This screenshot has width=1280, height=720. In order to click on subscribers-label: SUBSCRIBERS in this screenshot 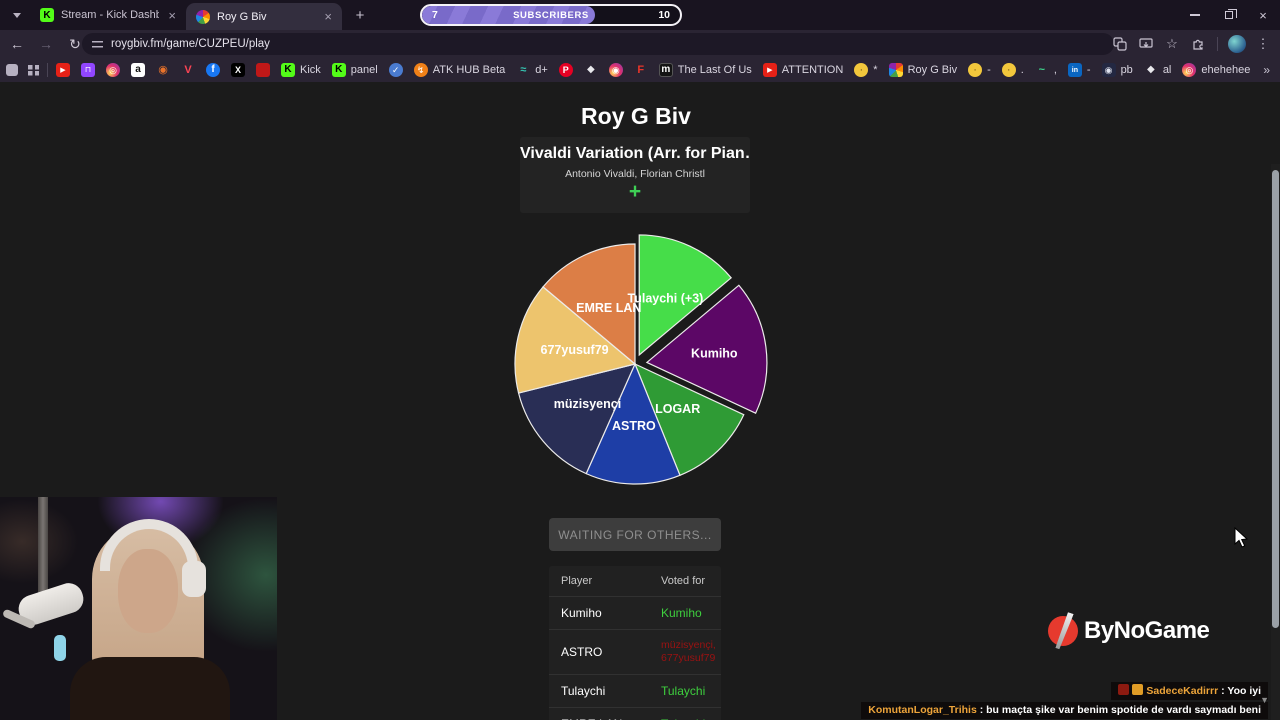, I will do `click(551, 15)`.